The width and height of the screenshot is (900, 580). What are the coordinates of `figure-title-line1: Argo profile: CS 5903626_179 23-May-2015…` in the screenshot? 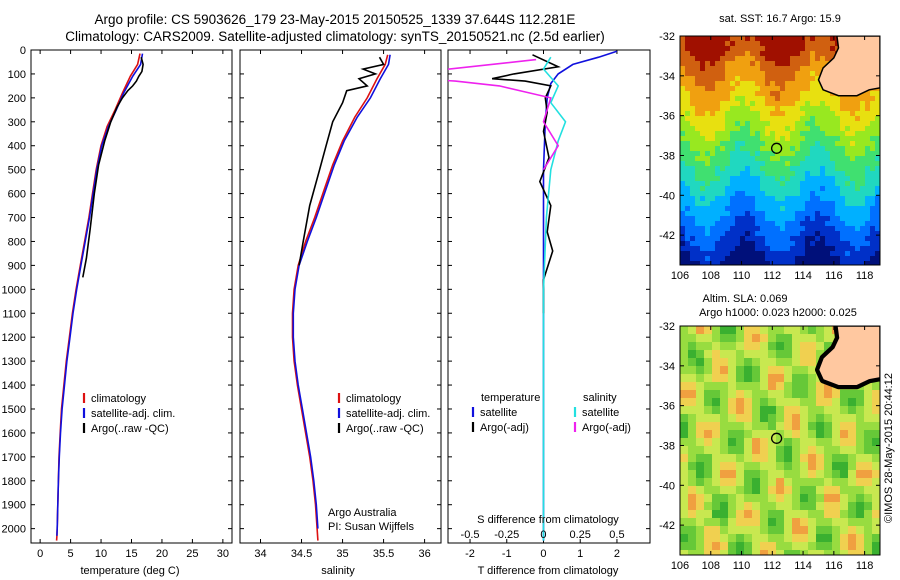 It's located at (335, 19).